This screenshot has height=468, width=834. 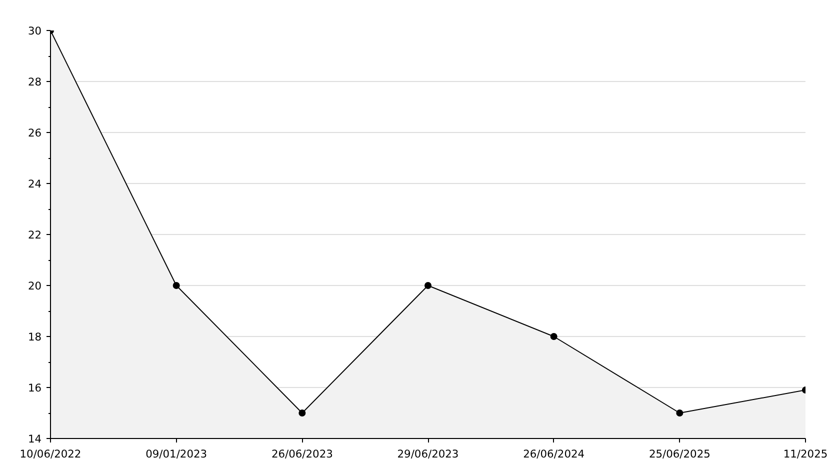 I want to click on y-tick-label: 26, so click(x=35, y=133).